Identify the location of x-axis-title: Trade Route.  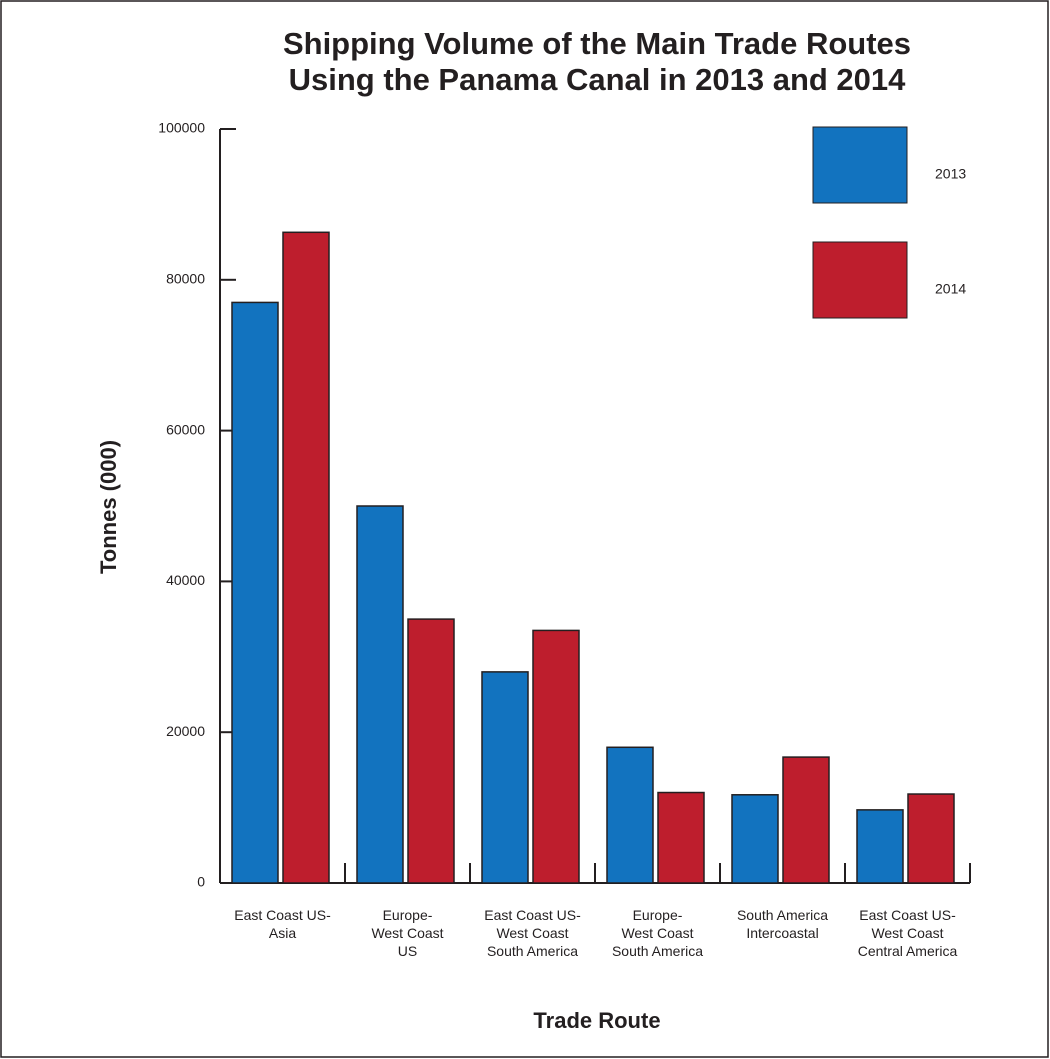
(596, 1020).